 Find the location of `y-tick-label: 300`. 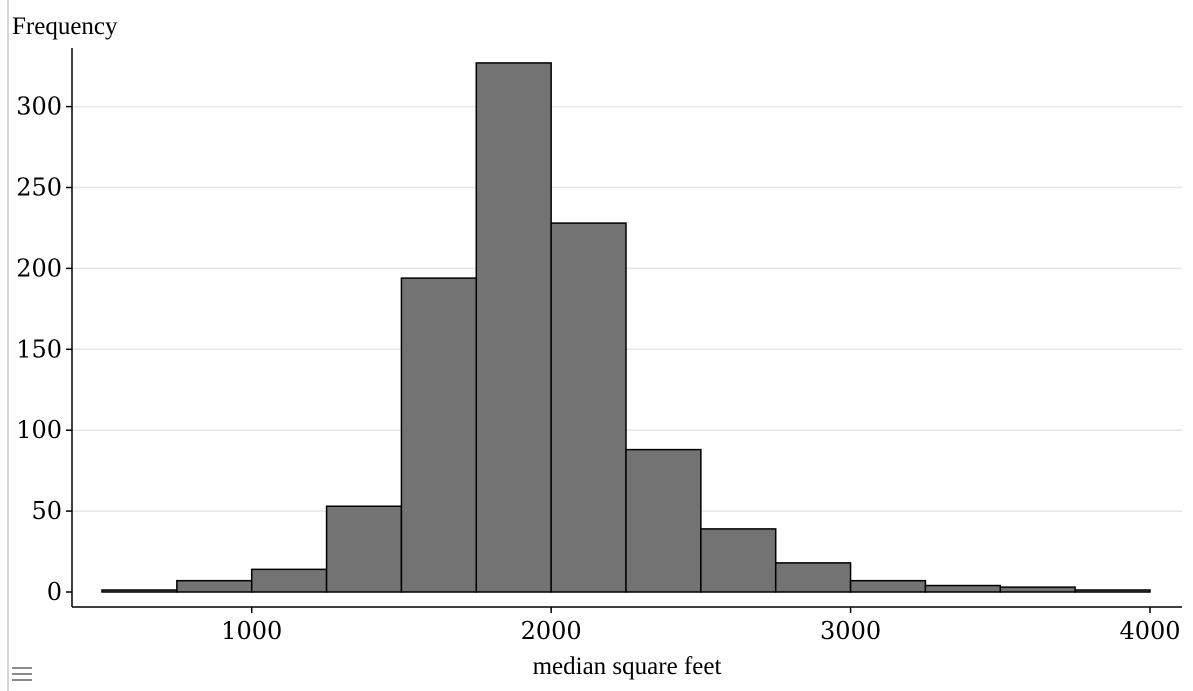

y-tick-label: 300 is located at coordinates (39, 107).